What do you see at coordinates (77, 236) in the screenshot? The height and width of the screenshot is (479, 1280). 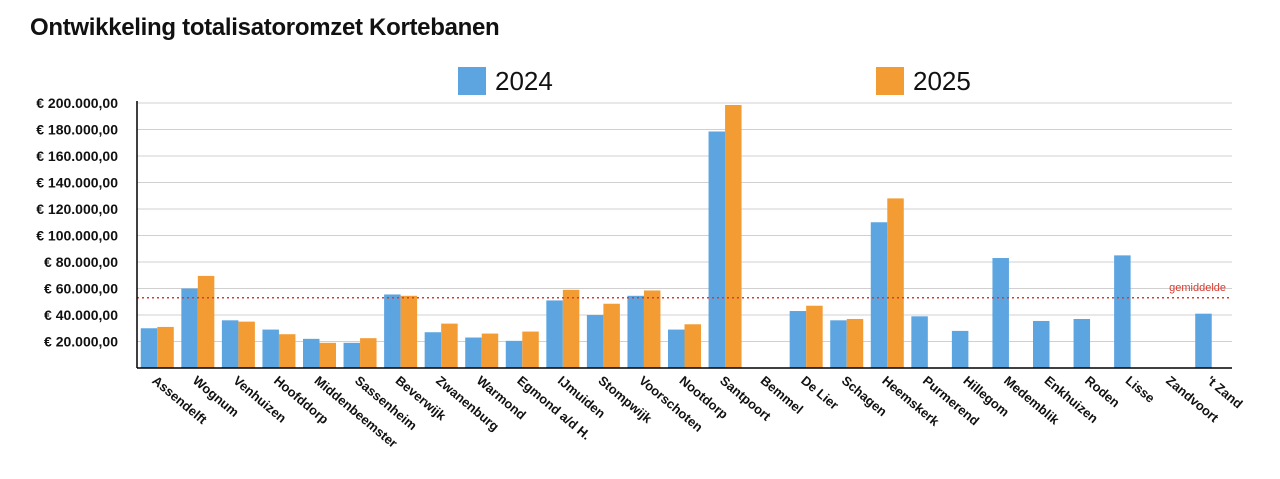 I see `y-tick-label: € 100.000,00` at bounding box center [77, 236].